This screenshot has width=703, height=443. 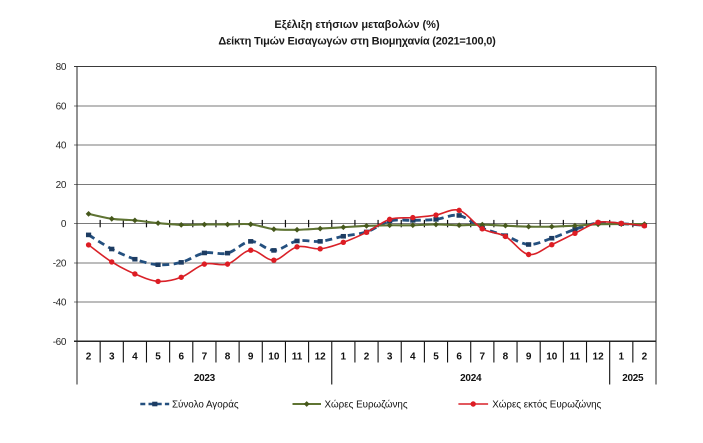 I want to click on svg-text: 60, so click(x=61, y=106).